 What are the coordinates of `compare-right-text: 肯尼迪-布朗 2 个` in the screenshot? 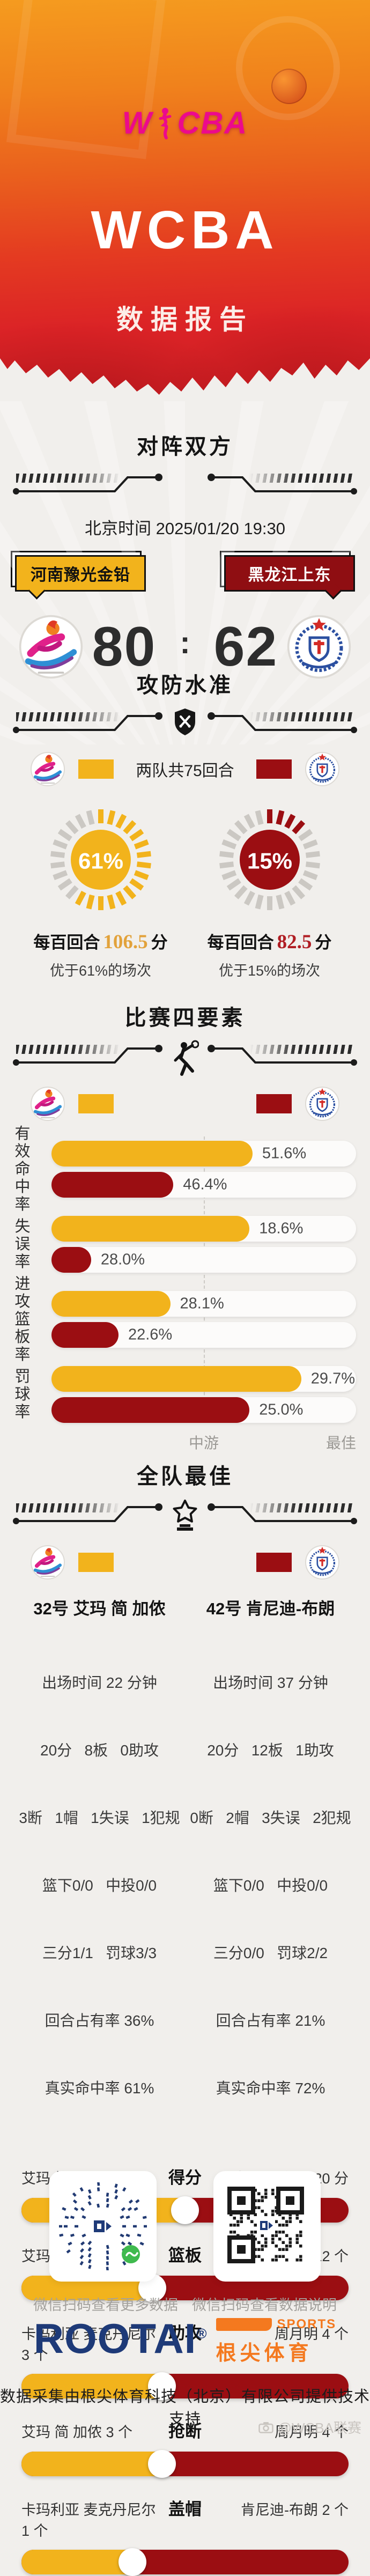 It's located at (295, 2510).